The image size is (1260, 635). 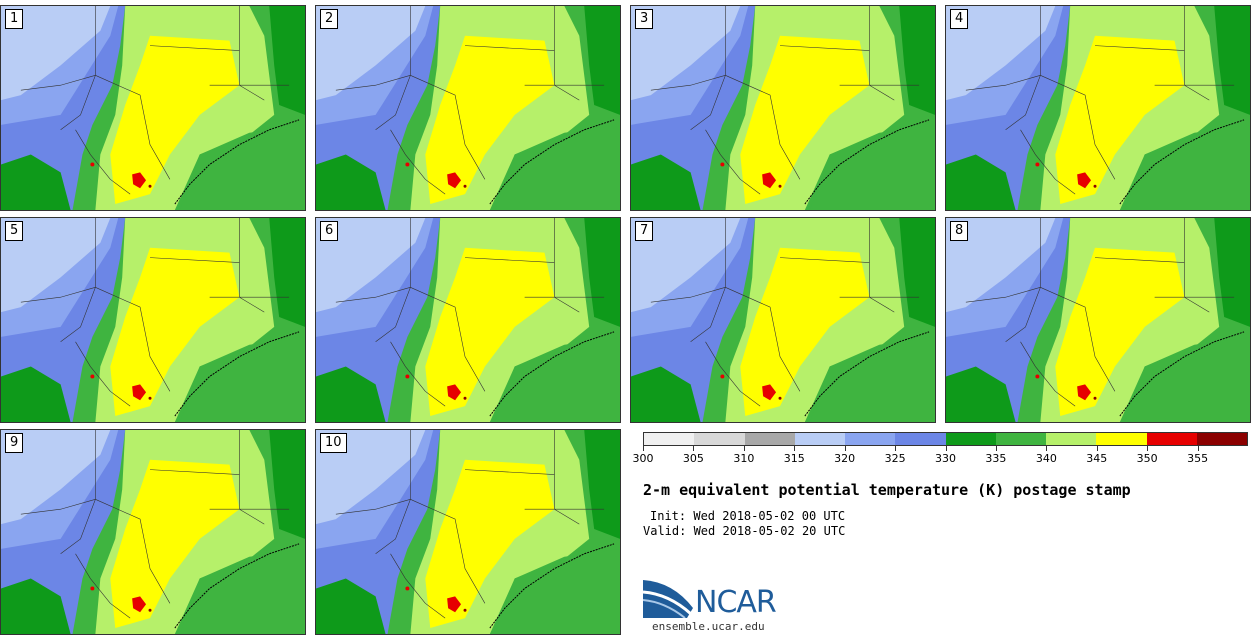 I want to click on init-time: Init: Wed 2018-05-02 00 UTC, so click(x=748, y=516).